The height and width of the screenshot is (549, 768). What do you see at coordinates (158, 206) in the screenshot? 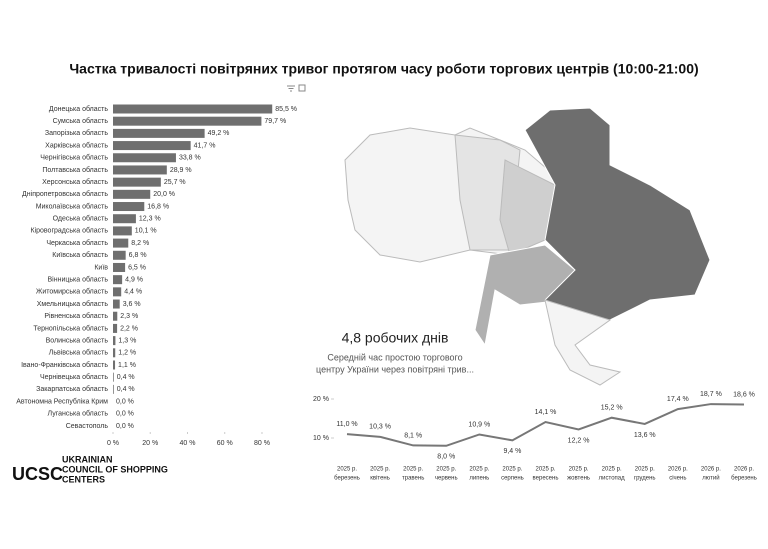
I see `value-label: 16,8 %` at bounding box center [158, 206].